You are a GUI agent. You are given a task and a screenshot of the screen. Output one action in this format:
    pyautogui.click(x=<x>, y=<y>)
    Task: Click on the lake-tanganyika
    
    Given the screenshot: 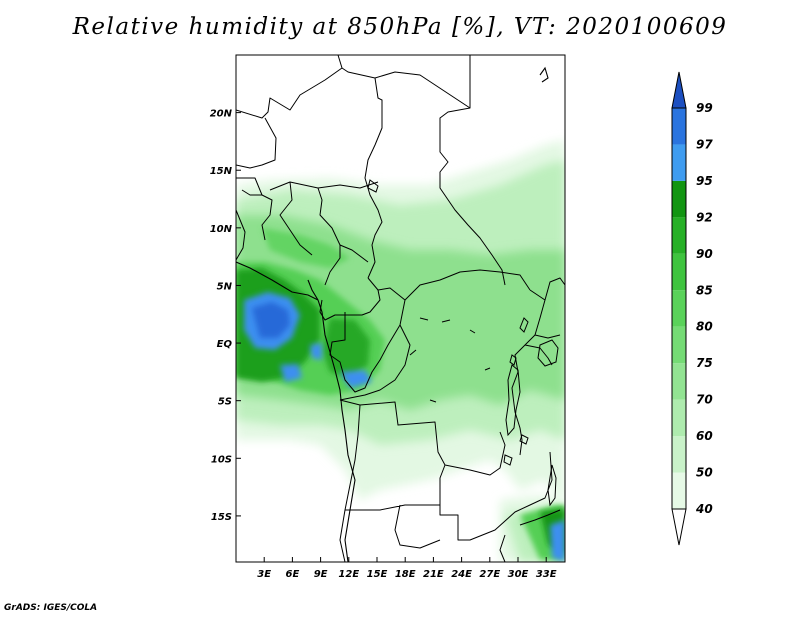 What is the action you would take?
    pyautogui.click(x=513, y=400)
    